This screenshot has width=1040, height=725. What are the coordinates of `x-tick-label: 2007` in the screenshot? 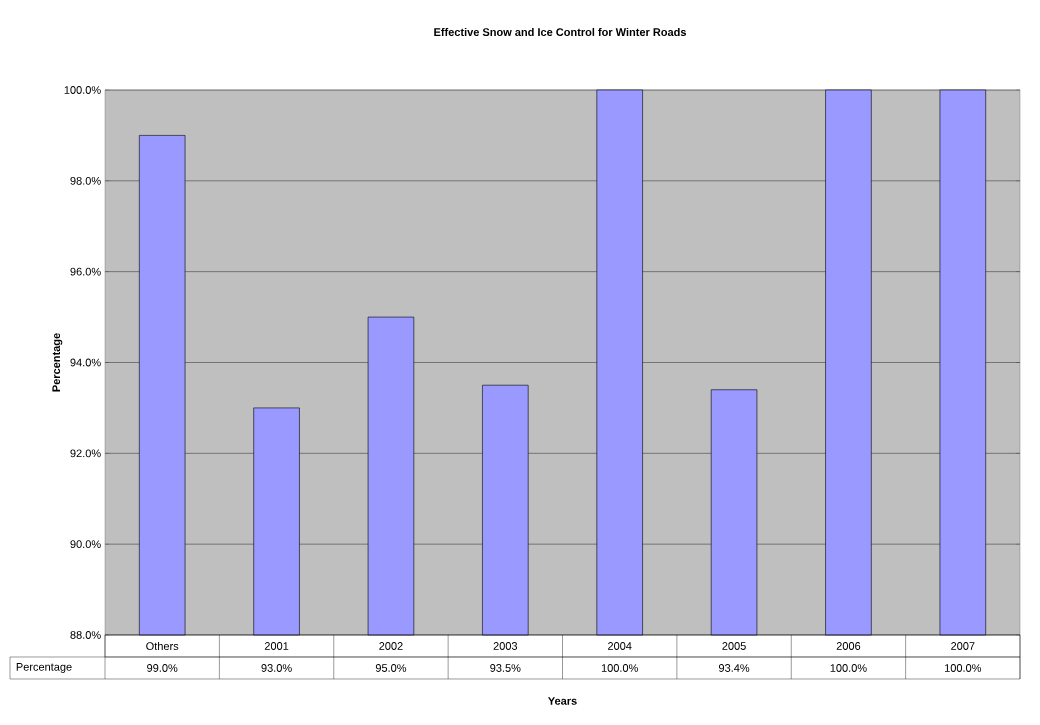 It's located at (963, 646).